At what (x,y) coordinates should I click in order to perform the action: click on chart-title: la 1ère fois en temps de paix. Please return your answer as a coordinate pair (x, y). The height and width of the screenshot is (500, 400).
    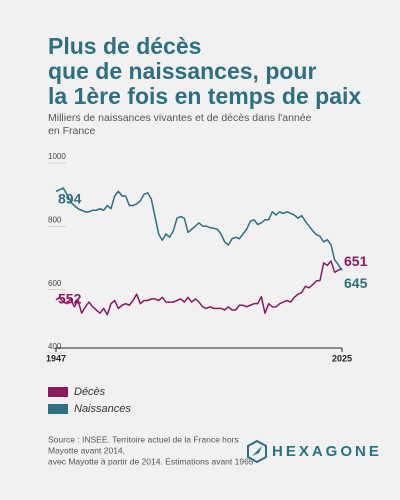
    Looking at the image, I should click on (204, 96).